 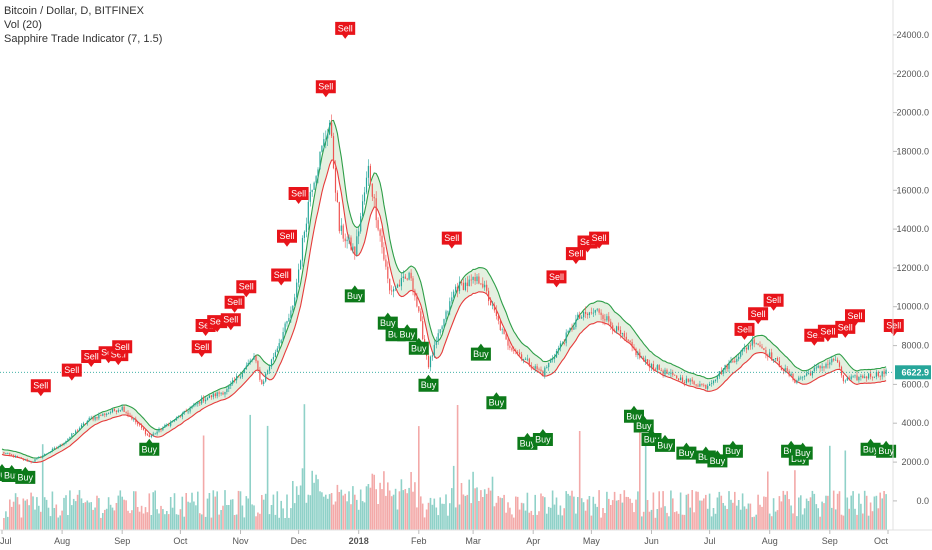 What do you see at coordinates (83, 39) in the screenshot?
I see `indicator-legend: Sapphire Trade Indicator (7, 1.5)` at bounding box center [83, 39].